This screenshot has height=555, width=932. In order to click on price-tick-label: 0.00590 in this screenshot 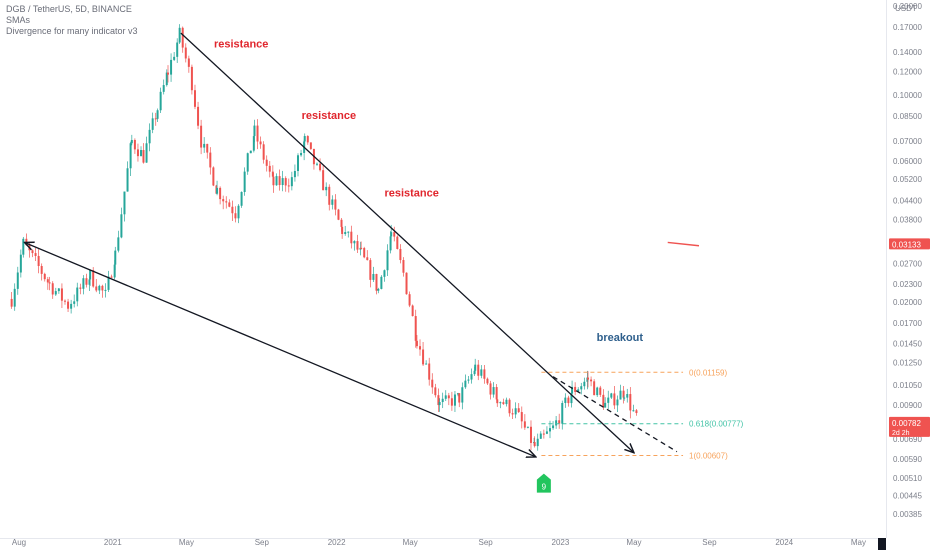, I will do `click(907, 459)`.